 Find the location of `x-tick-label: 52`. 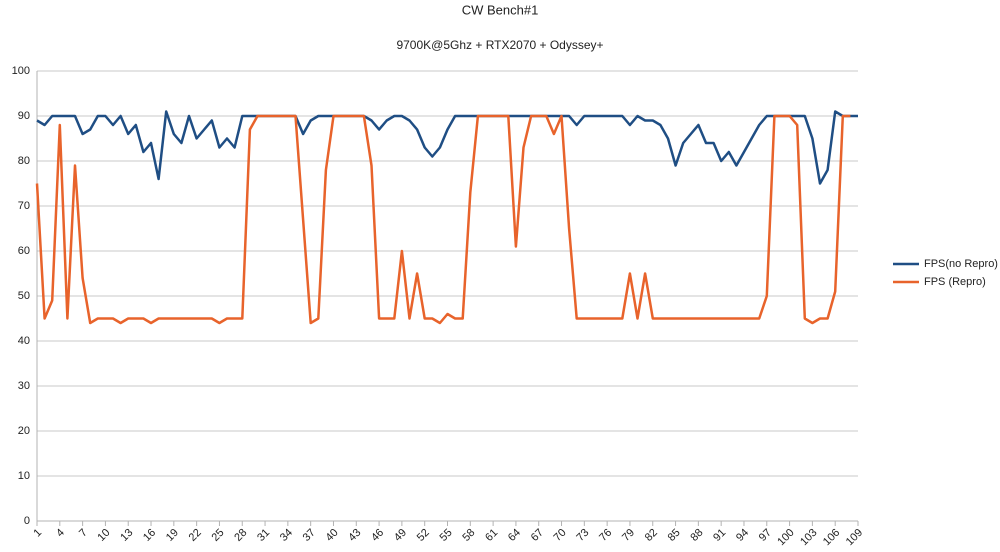

x-tick-label: 52 is located at coordinates (423, 535).